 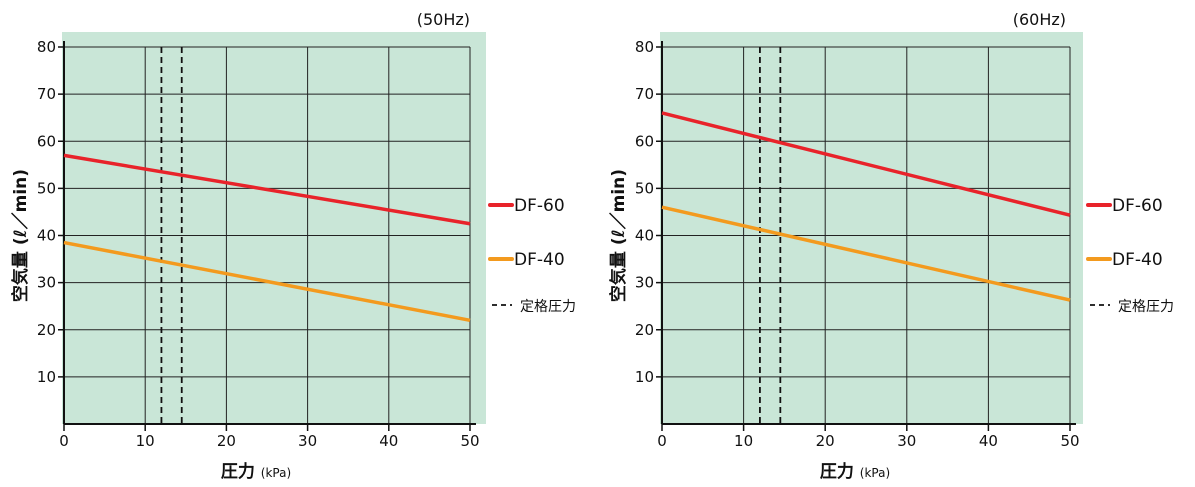 I want to click on chart-title: (60Hz), so click(x=1039, y=19).